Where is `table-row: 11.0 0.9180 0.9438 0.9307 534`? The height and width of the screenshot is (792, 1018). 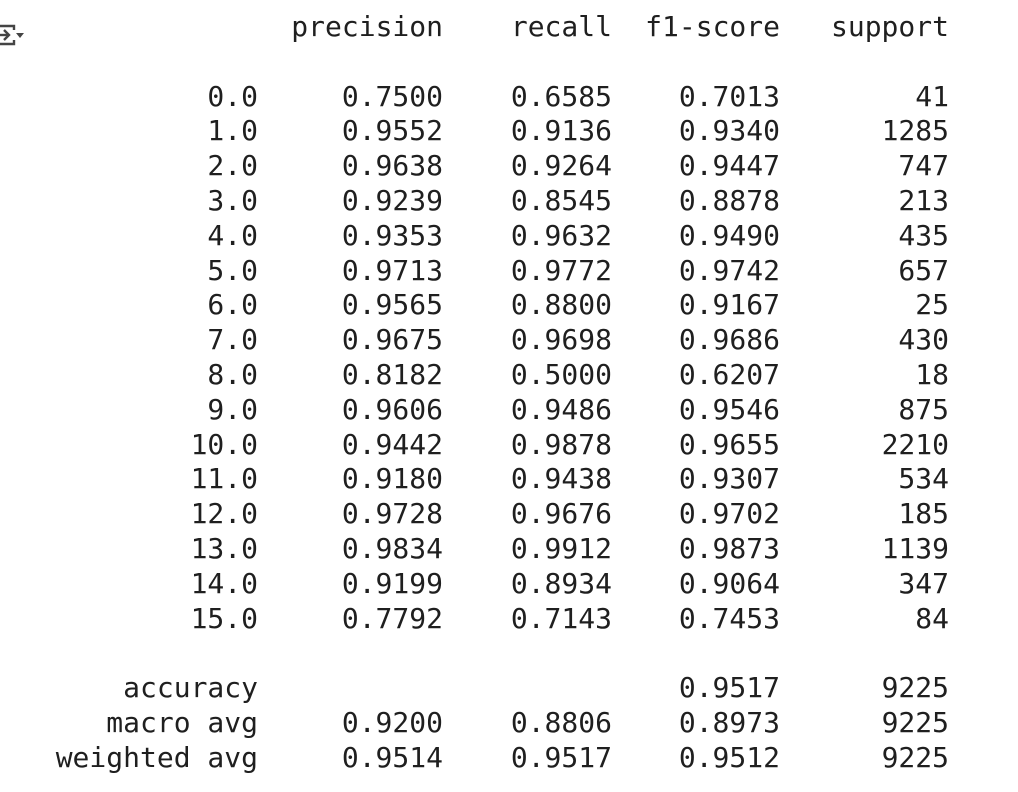 table-row: 11.0 0.9180 0.9438 0.9307 534 is located at coordinates (509, 479).